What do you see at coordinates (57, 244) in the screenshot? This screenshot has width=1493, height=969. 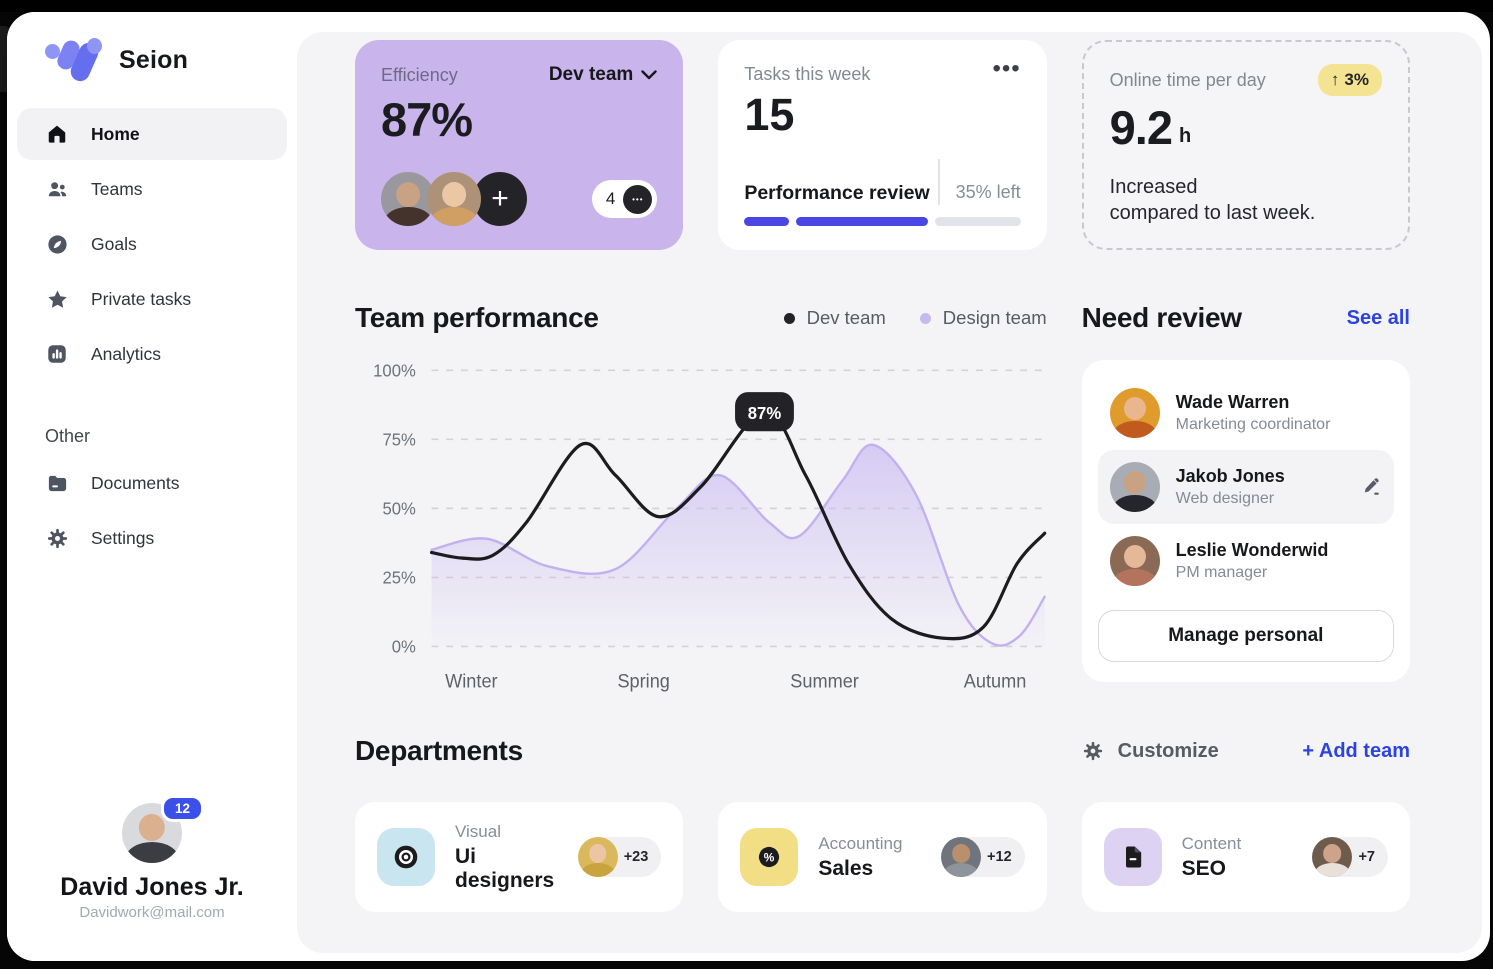 I see `goals-icon` at bounding box center [57, 244].